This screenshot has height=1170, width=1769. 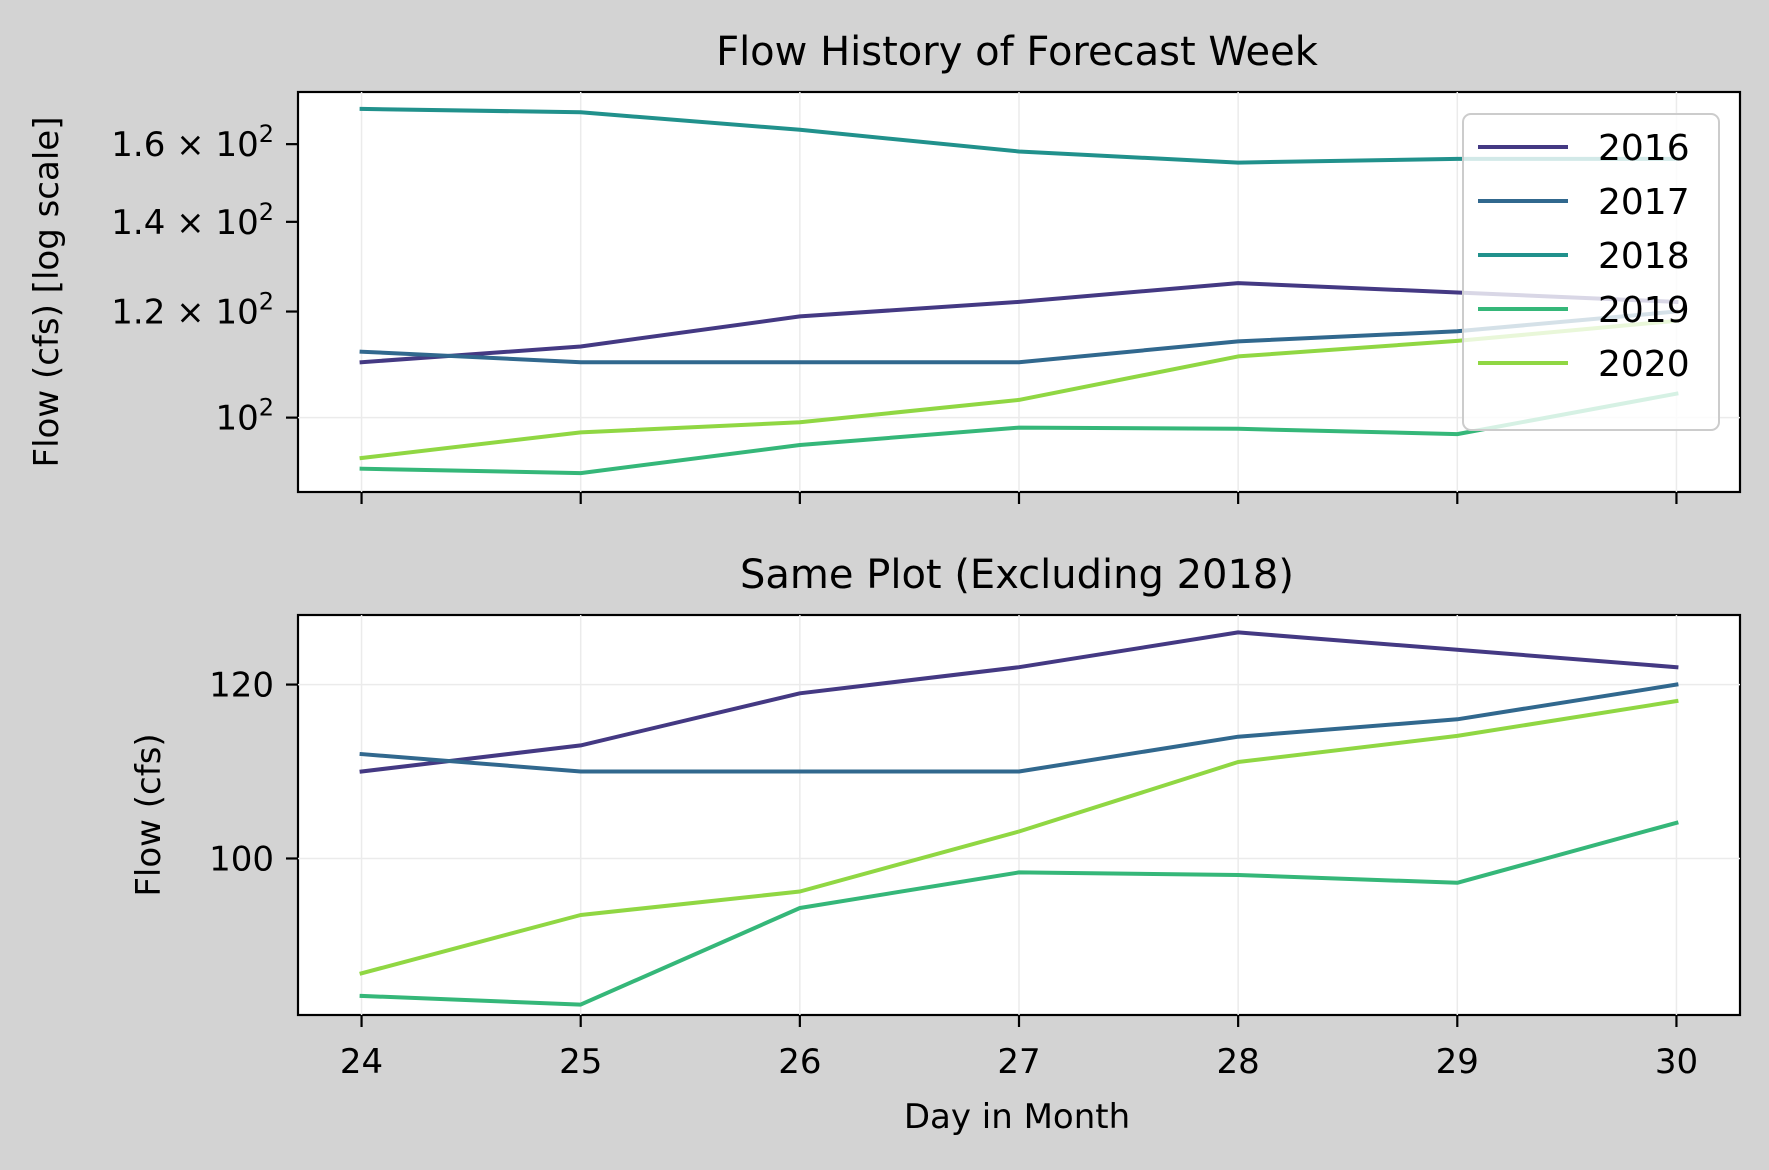 What do you see at coordinates (1238, 1062) in the screenshot?
I see `bottom-x-tick-label: 28` at bounding box center [1238, 1062].